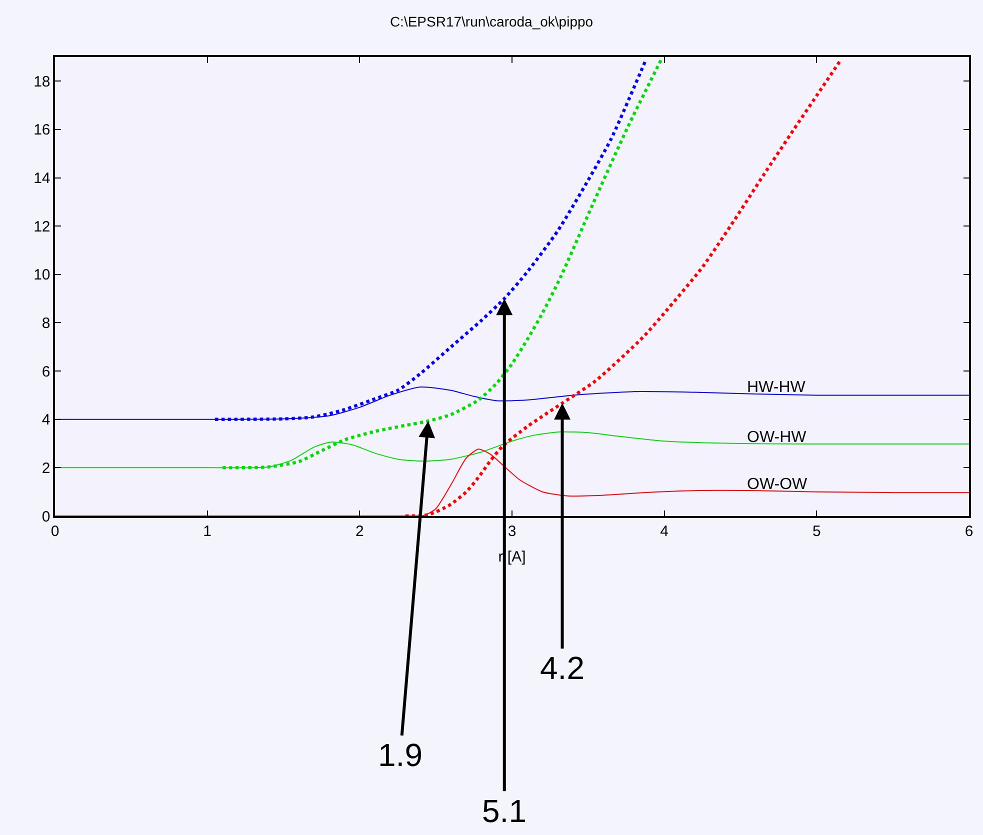 The image size is (983, 835). What do you see at coordinates (777, 437) in the screenshot?
I see `series-label: OW-HW` at bounding box center [777, 437].